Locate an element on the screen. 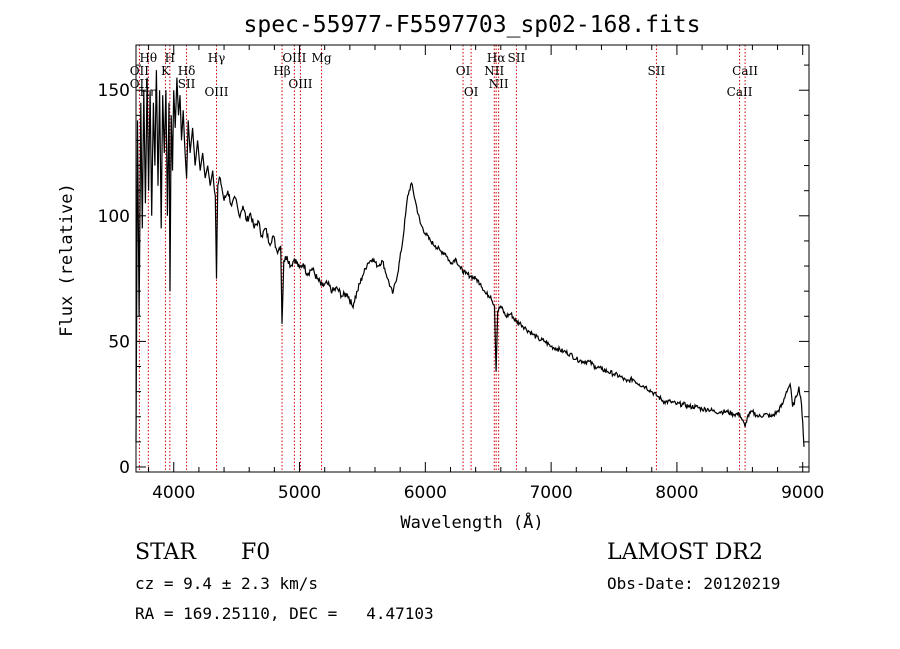  line-marker-label: Hβ is located at coordinates (281, 71).